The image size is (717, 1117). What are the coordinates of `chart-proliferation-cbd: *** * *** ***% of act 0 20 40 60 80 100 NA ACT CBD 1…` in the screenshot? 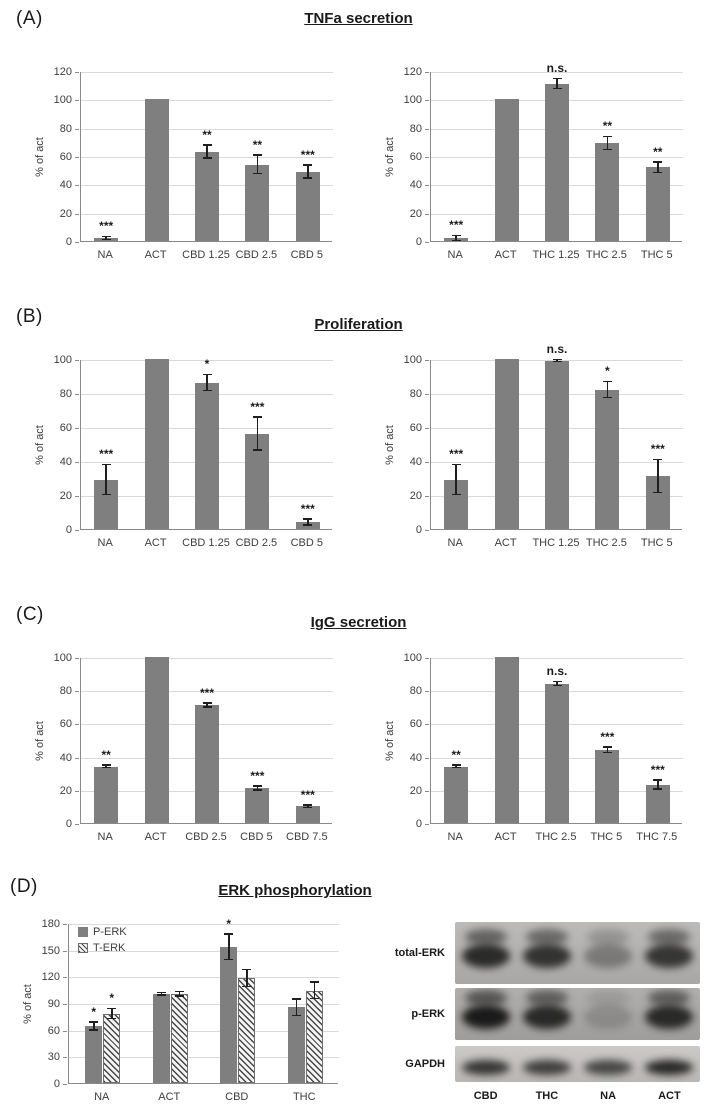 It's located at (186, 448).